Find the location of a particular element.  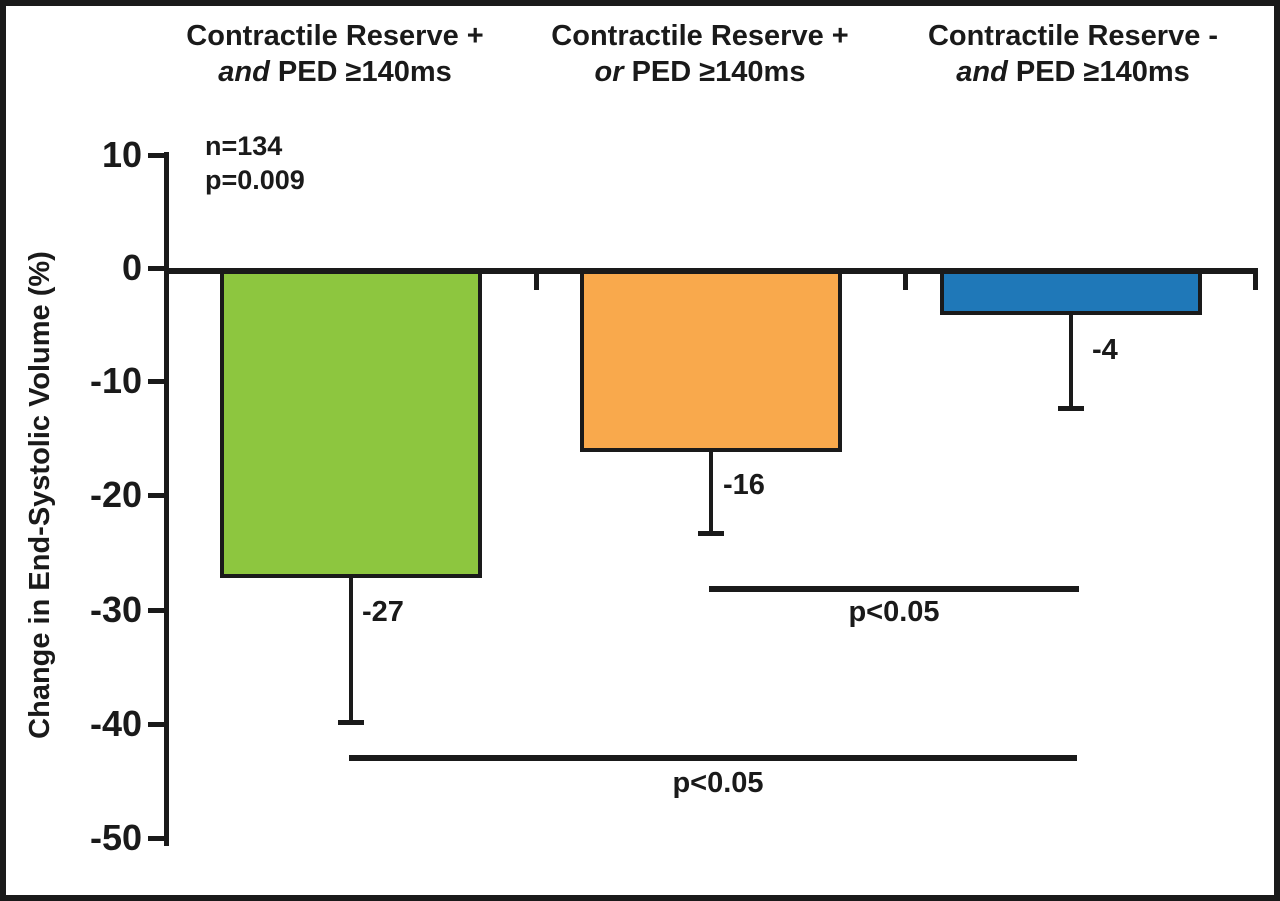

category-header-cr-plus-and-ped: Contractile Reserve + and PED ≥140ms is located at coordinates (335, 54).